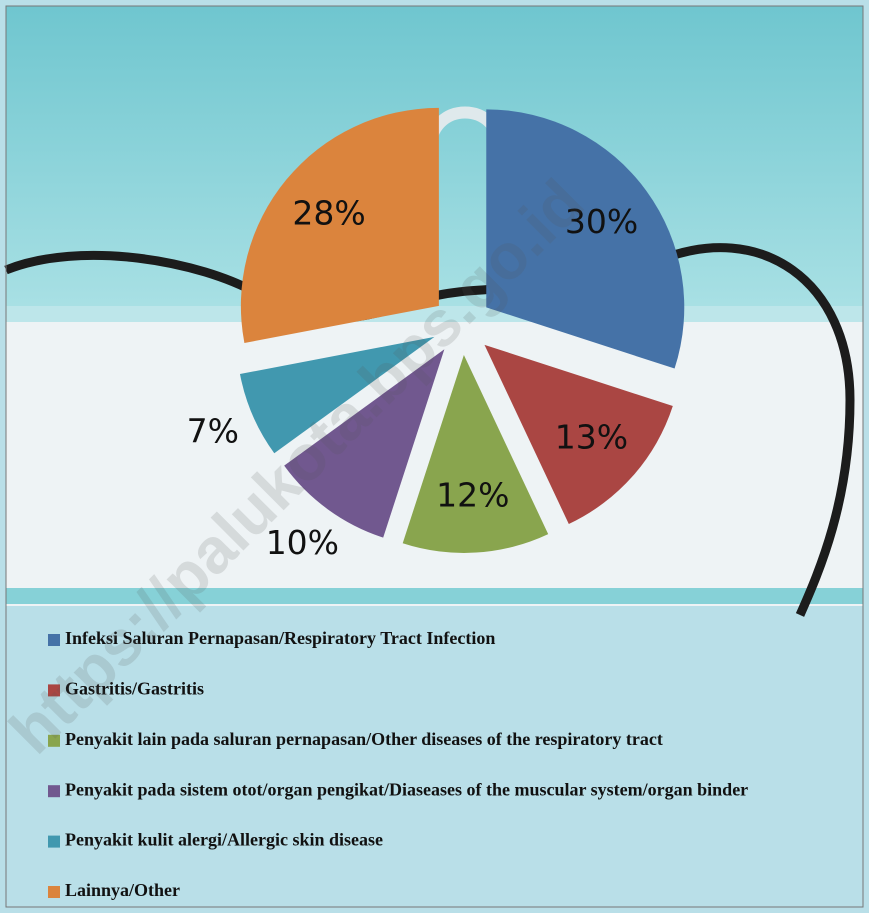  I want to click on data-label: 30%, so click(601, 221).